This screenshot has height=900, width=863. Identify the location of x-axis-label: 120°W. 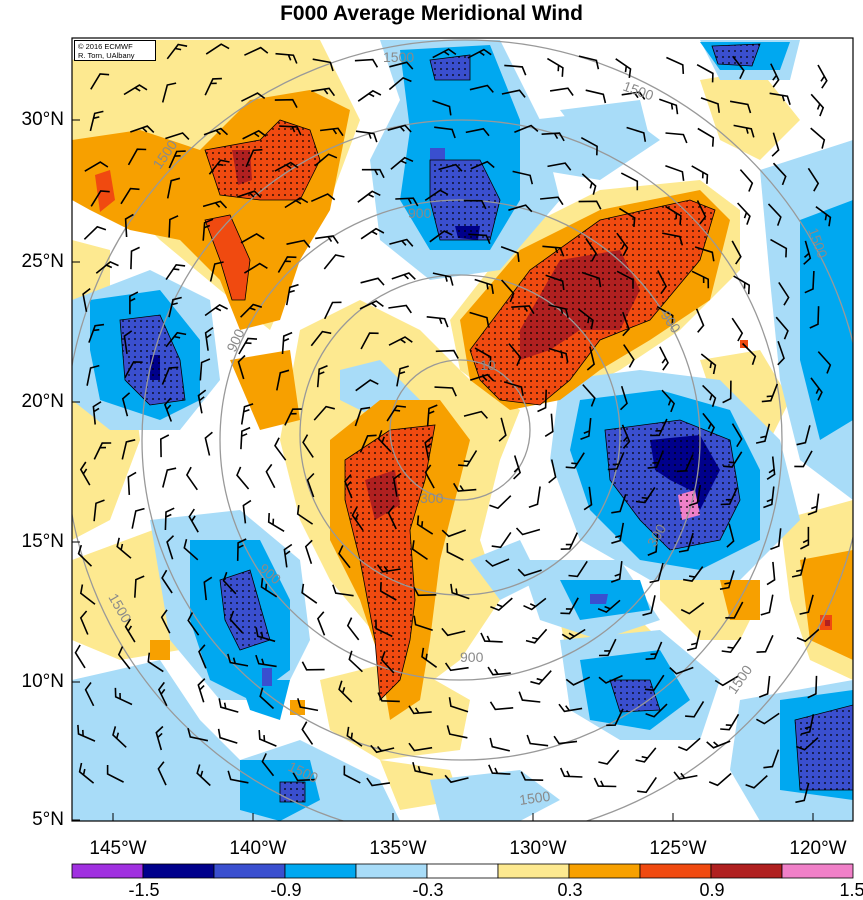
(818, 848).